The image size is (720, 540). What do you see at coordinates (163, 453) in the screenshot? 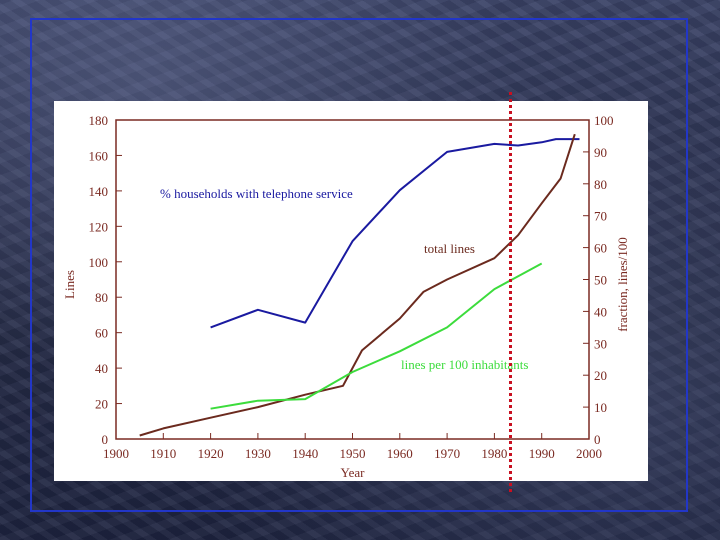
I see `x-tick-label: 1910` at bounding box center [163, 453].